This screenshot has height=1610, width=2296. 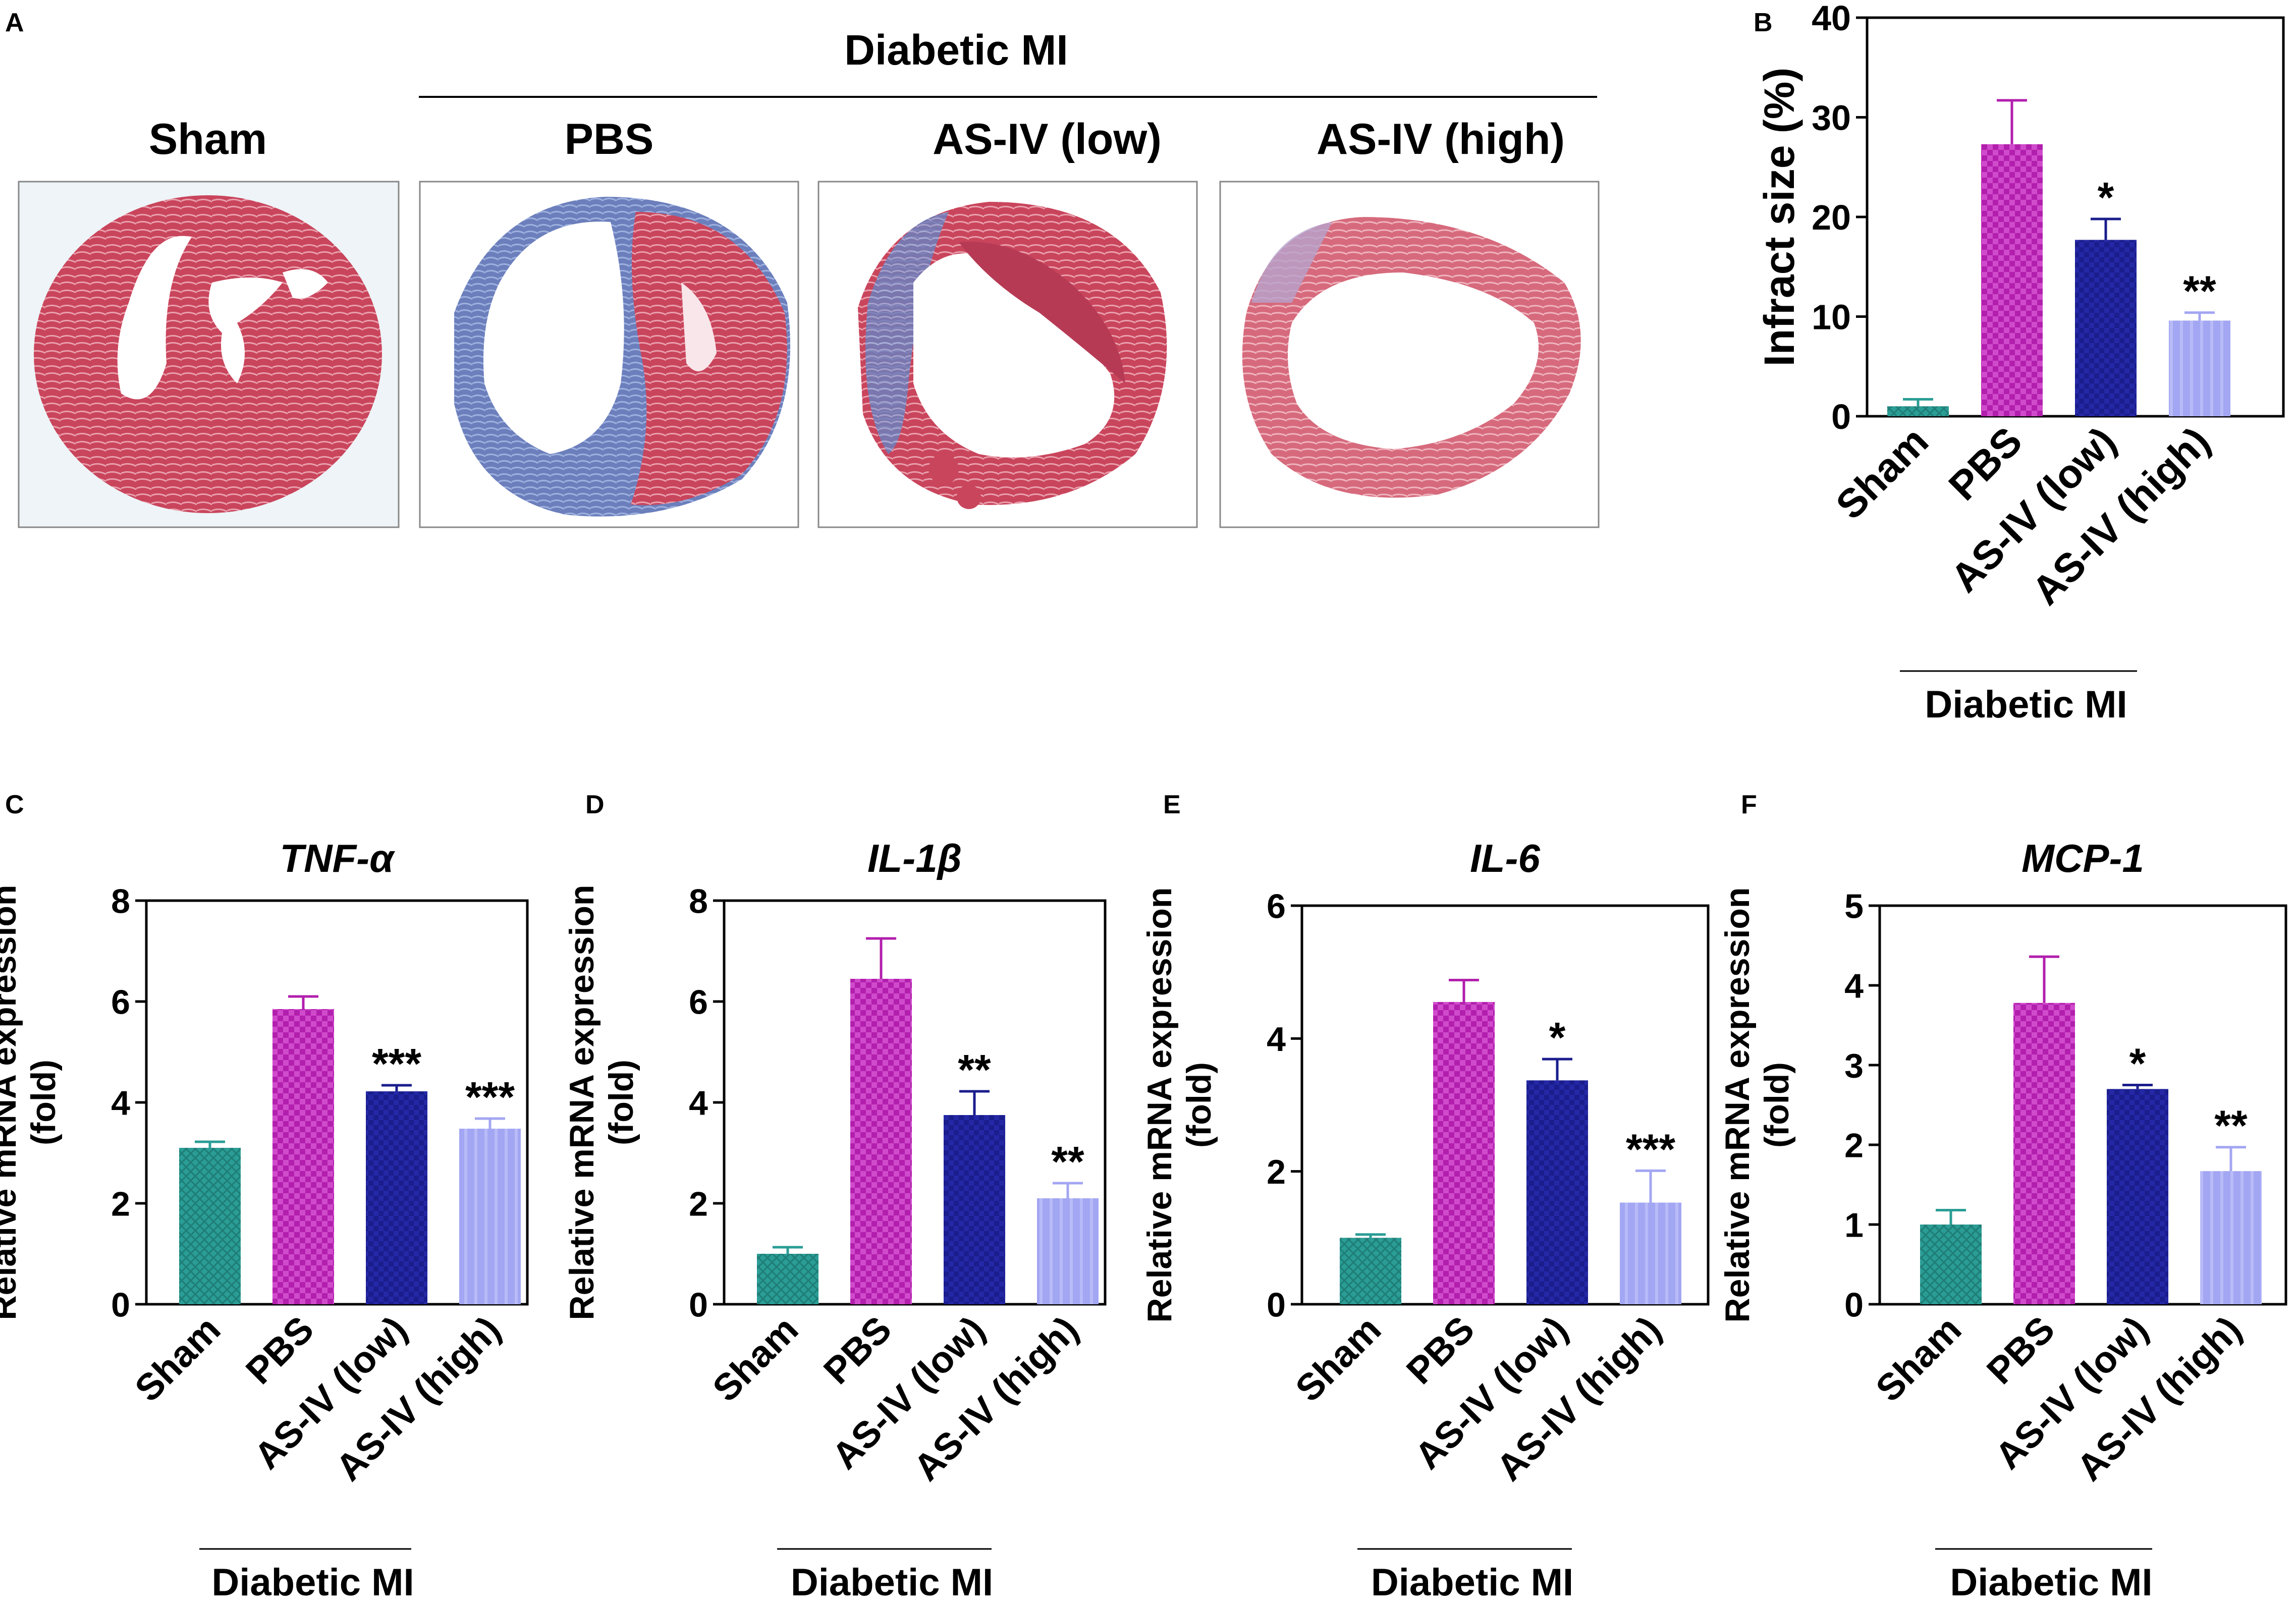 What do you see at coordinates (1831, 19) in the screenshot?
I see `y-tick-label: 40` at bounding box center [1831, 19].